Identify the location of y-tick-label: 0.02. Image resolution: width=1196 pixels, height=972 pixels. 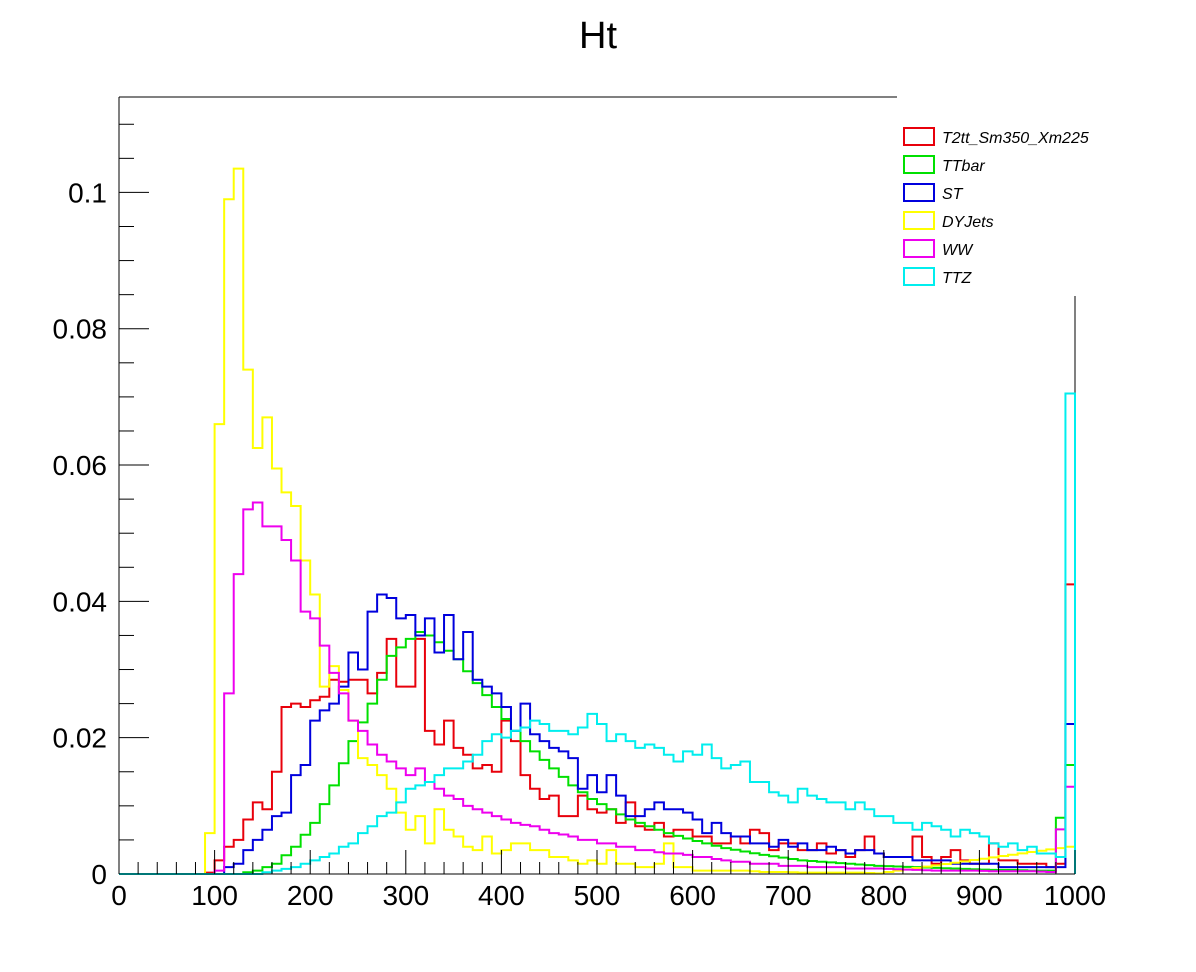
(80, 738).